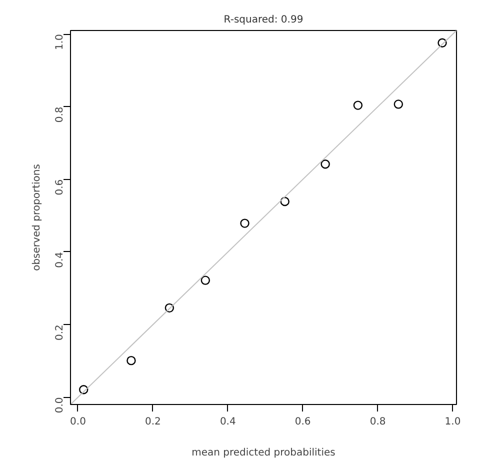 This screenshot has width=484, height=464. Describe the element at coordinates (78, 422) in the screenshot. I see `x-tick-label: 0.0` at that location.